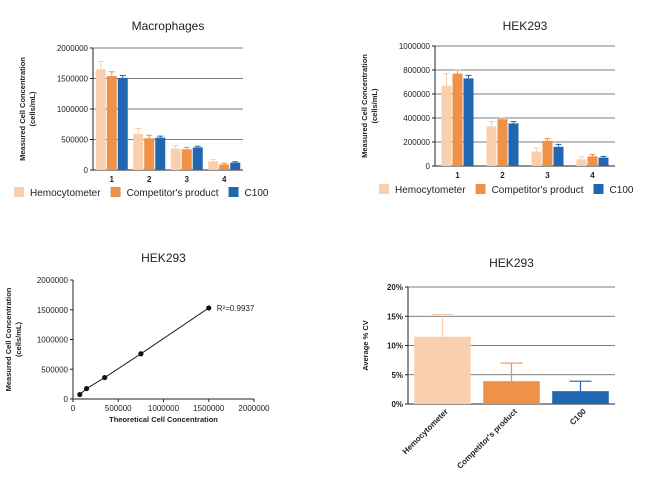 Image resolution: width=650 pixels, height=480 pixels. I want to click on x-tick-label: 1500000, so click(209, 408).